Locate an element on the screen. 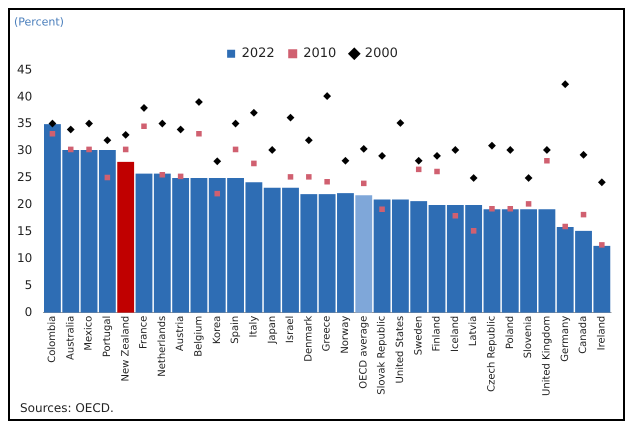  x-tick-label: Germany is located at coordinates (565, 339).